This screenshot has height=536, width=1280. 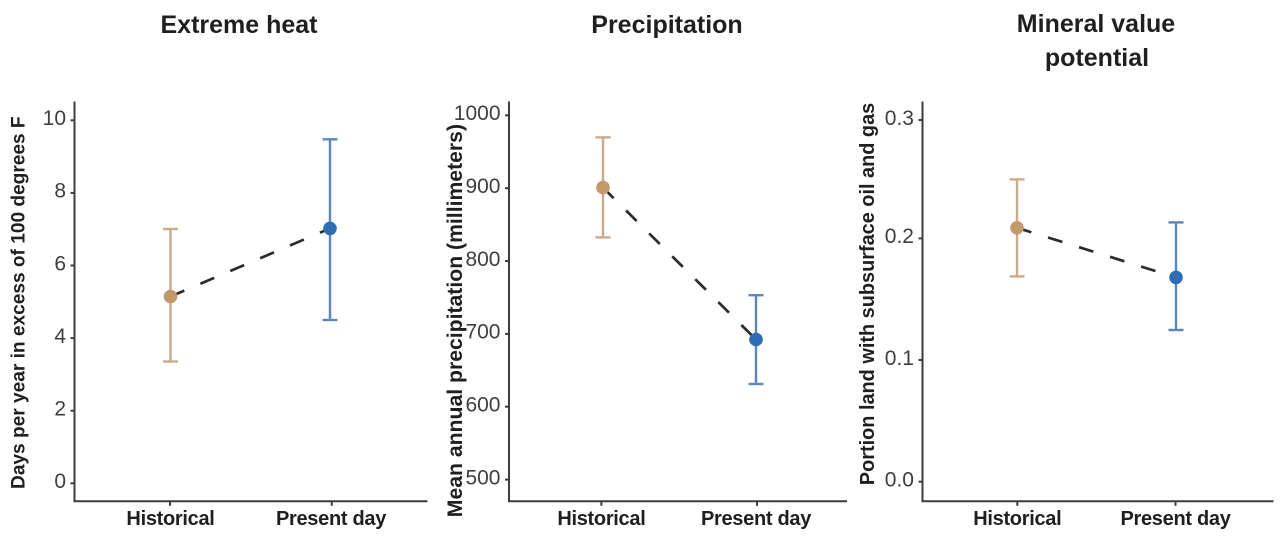 What do you see at coordinates (1097, 58) in the screenshot?
I see `svg-text: potential` at bounding box center [1097, 58].